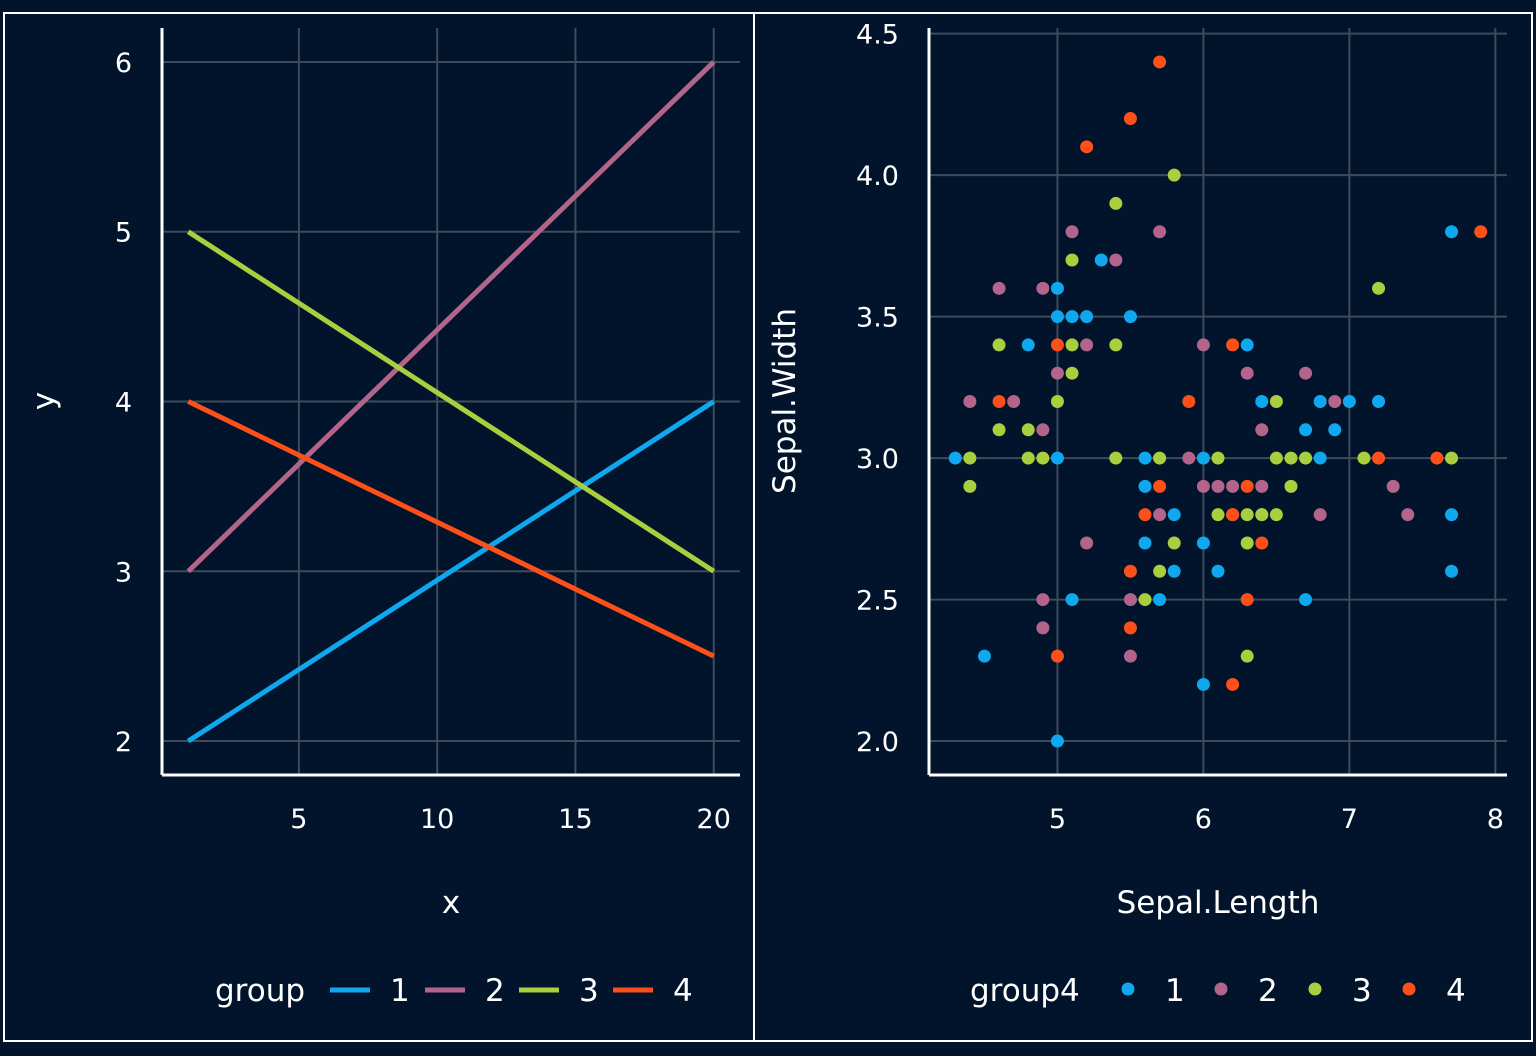 The width and height of the screenshot is (1536, 1056). I want to click on line-chart-x-tick-label: 15, so click(575, 819).